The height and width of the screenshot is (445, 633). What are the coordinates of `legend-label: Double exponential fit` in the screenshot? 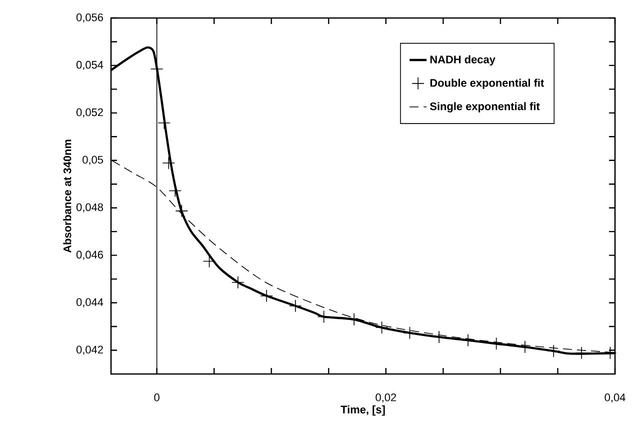 It's located at (487, 83).